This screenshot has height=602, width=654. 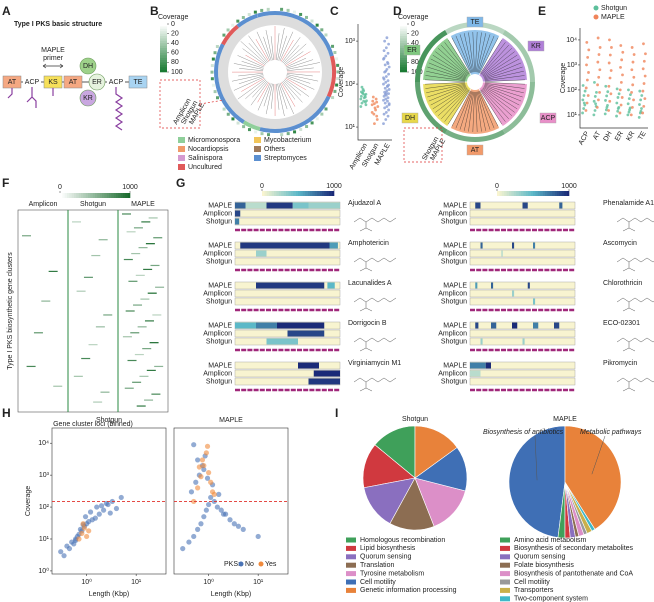 I want to click on panel-letter: I, so click(x=336, y=413).